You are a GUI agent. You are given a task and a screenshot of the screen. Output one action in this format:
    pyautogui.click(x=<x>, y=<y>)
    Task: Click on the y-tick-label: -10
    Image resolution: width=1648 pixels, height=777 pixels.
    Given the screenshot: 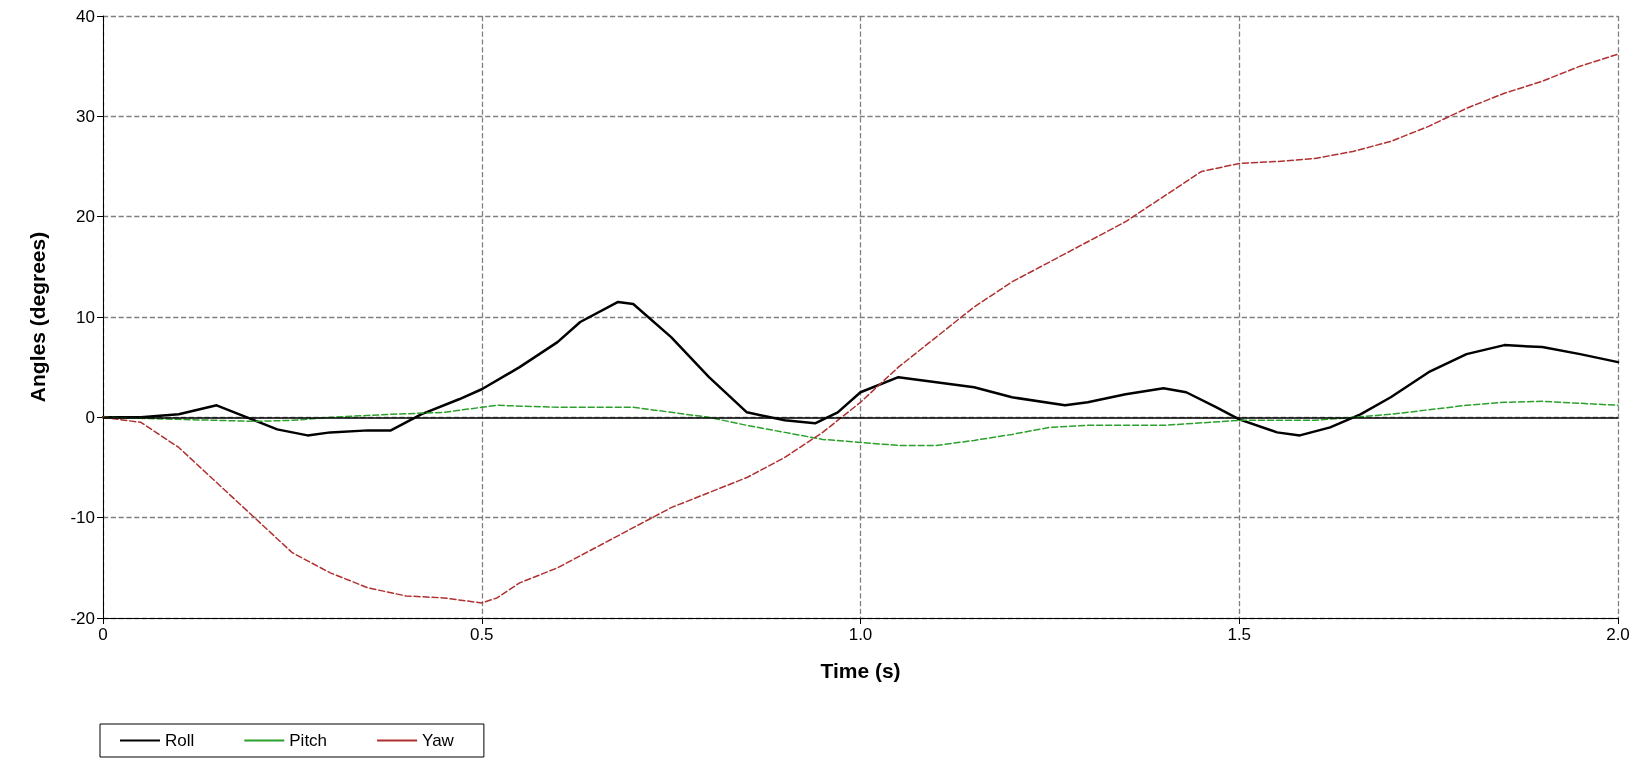 What is the action you would take?
    pyautogui.click(x=82, y=518)
    